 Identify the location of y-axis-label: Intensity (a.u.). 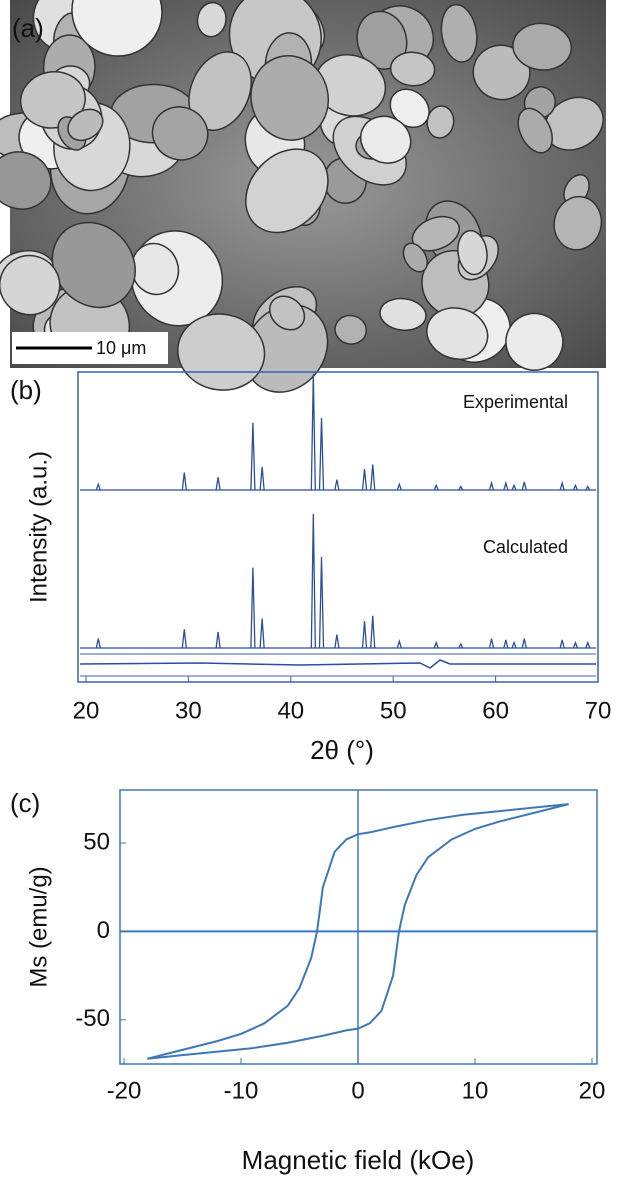
(38, 527).